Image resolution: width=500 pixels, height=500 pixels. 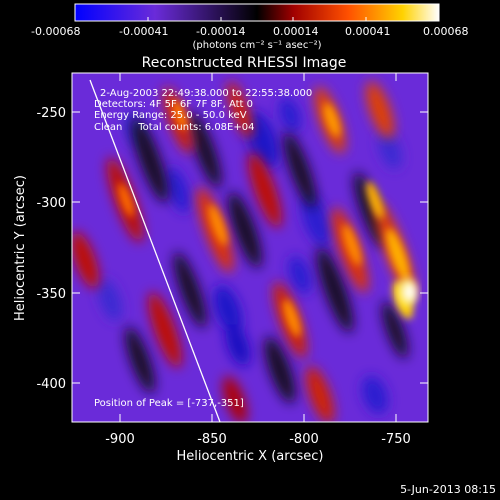 What do you see at coordinates (256, 45) in the screenshot?
I see `colorbar-unit-label: (photons cm⁻² s⁻¹ asec⁻²)` at bounding box center [256, 45].